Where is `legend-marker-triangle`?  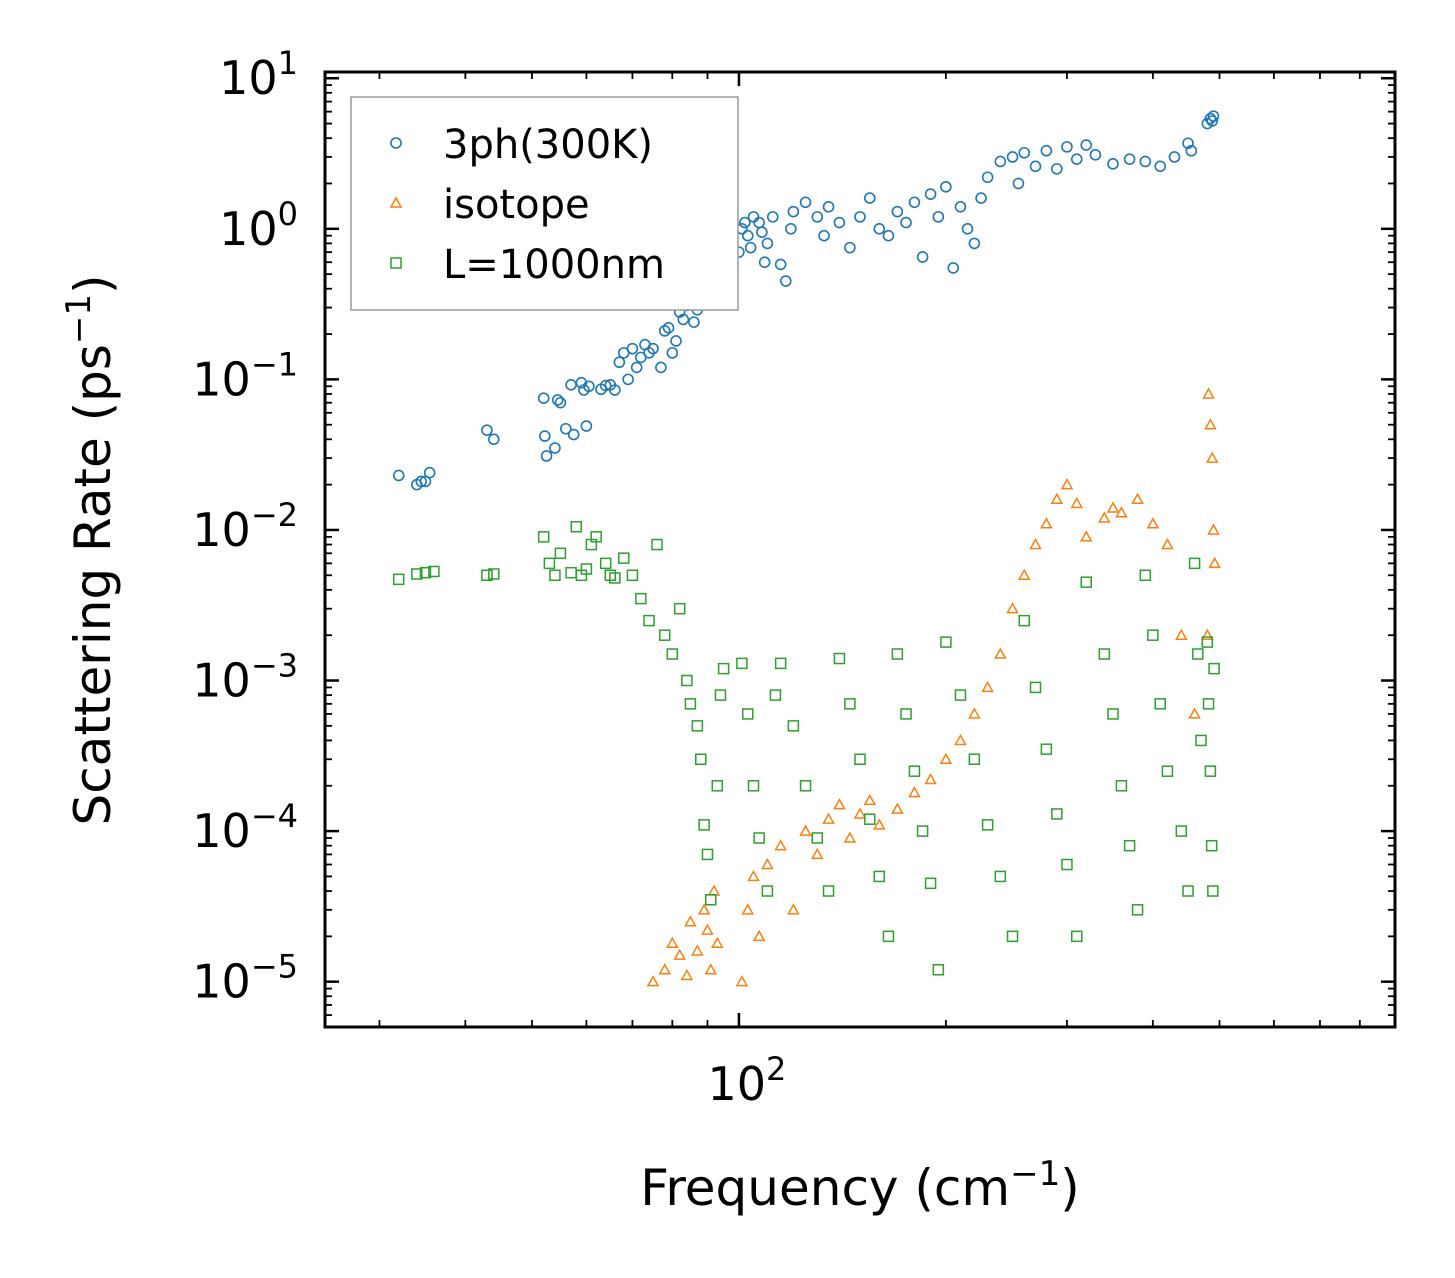
legend-marker-triangle is located at coordinates (396, 202).